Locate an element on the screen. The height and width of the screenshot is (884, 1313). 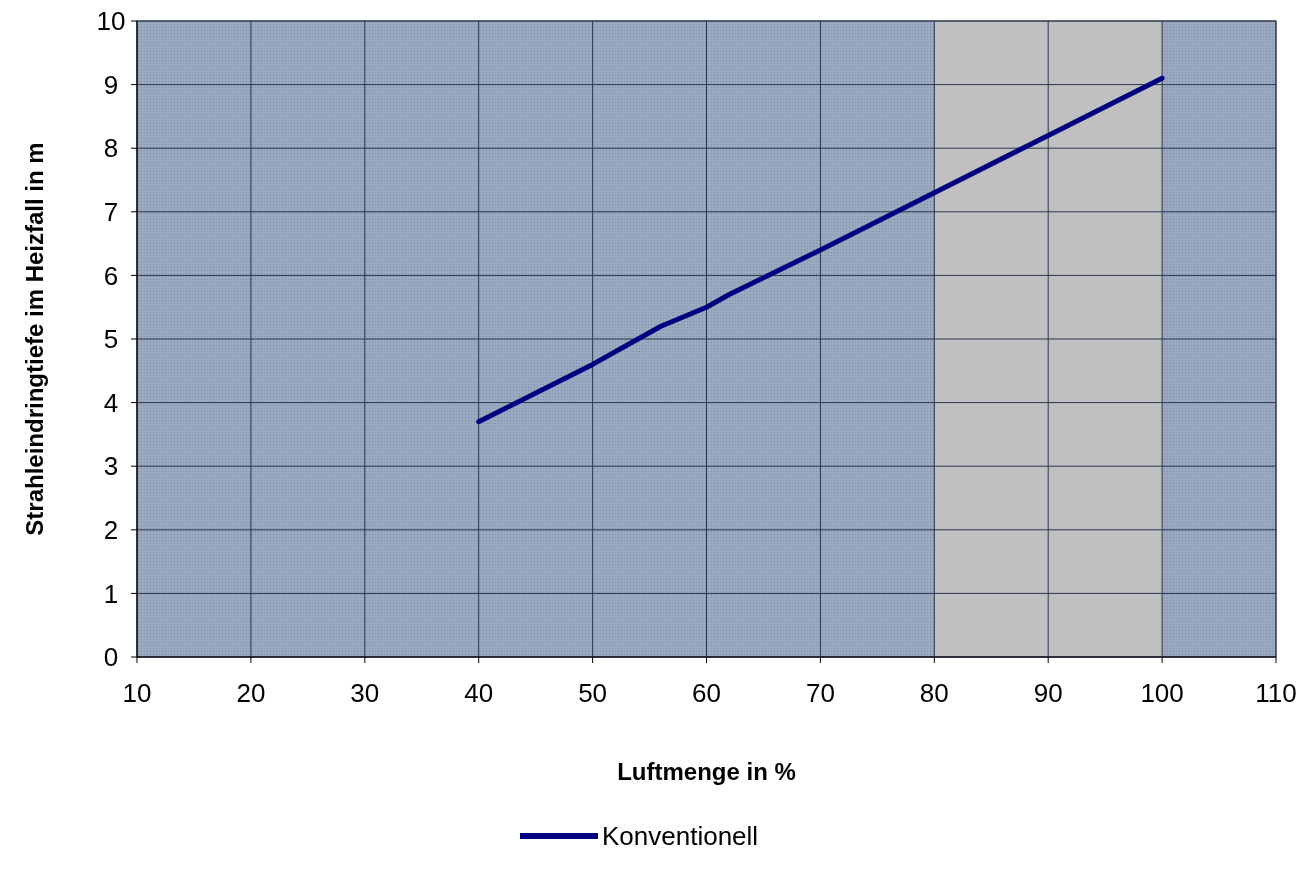
x-tick-label: 20 is located at coordinates (251, 693).